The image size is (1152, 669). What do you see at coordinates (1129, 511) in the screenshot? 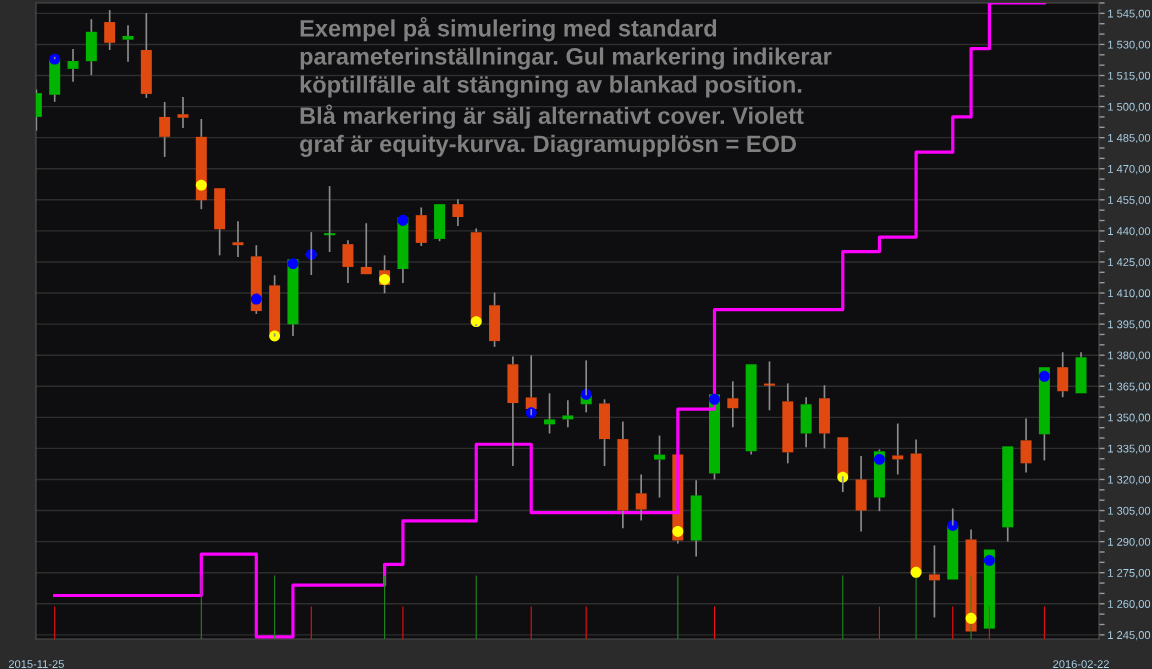
I see `y-tick-label: 1 305,00` at bounding box center [1129, 511].